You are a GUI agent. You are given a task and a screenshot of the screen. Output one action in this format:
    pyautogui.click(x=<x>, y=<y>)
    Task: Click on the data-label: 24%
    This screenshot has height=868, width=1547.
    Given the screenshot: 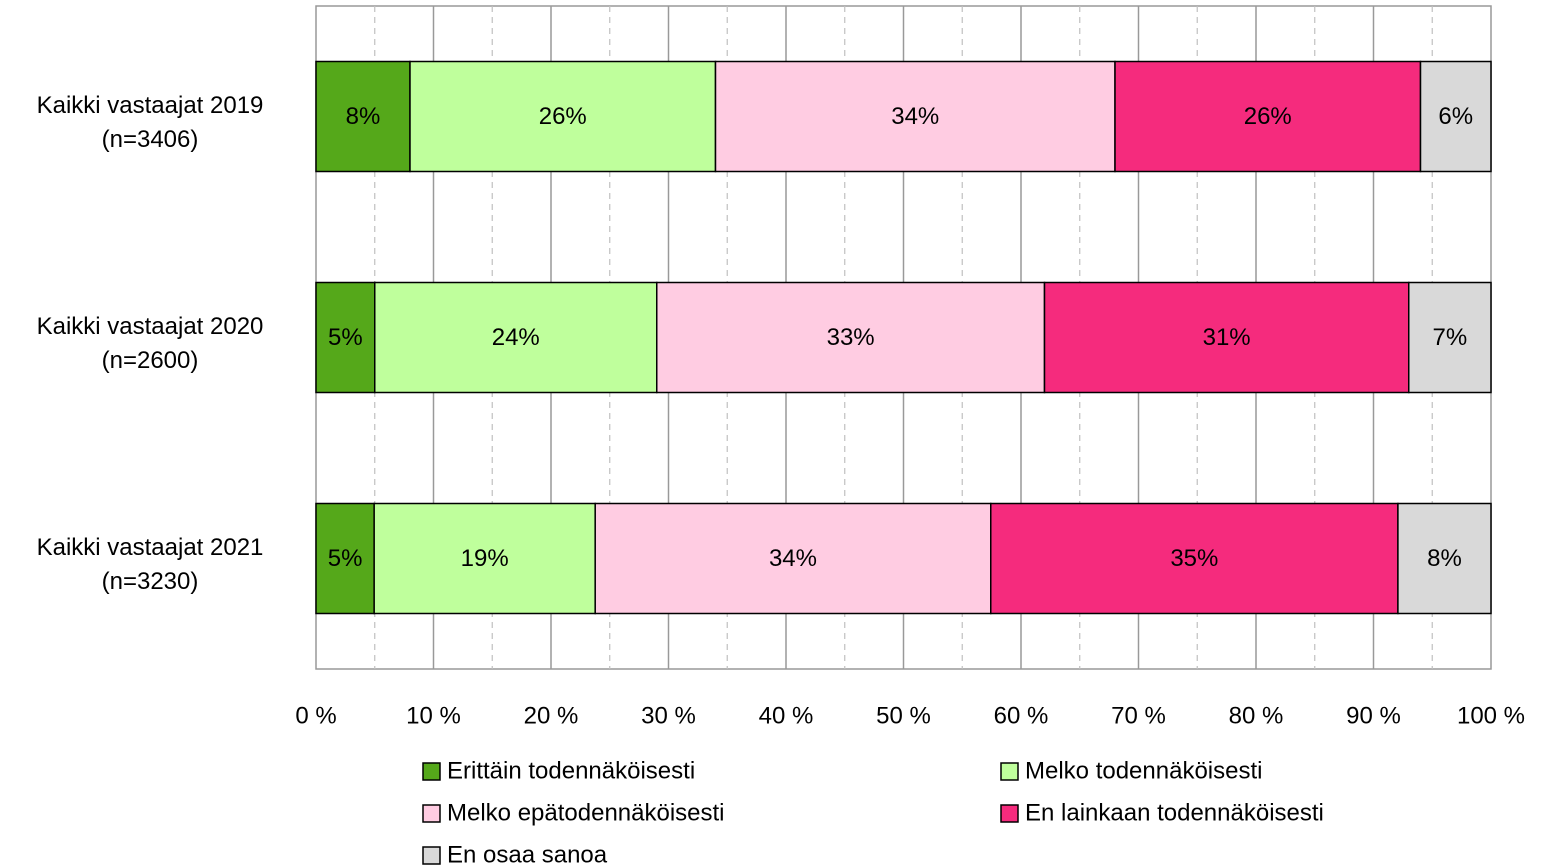 What is the action you would take?
    pyautogui.click(x=516, y=337)
    